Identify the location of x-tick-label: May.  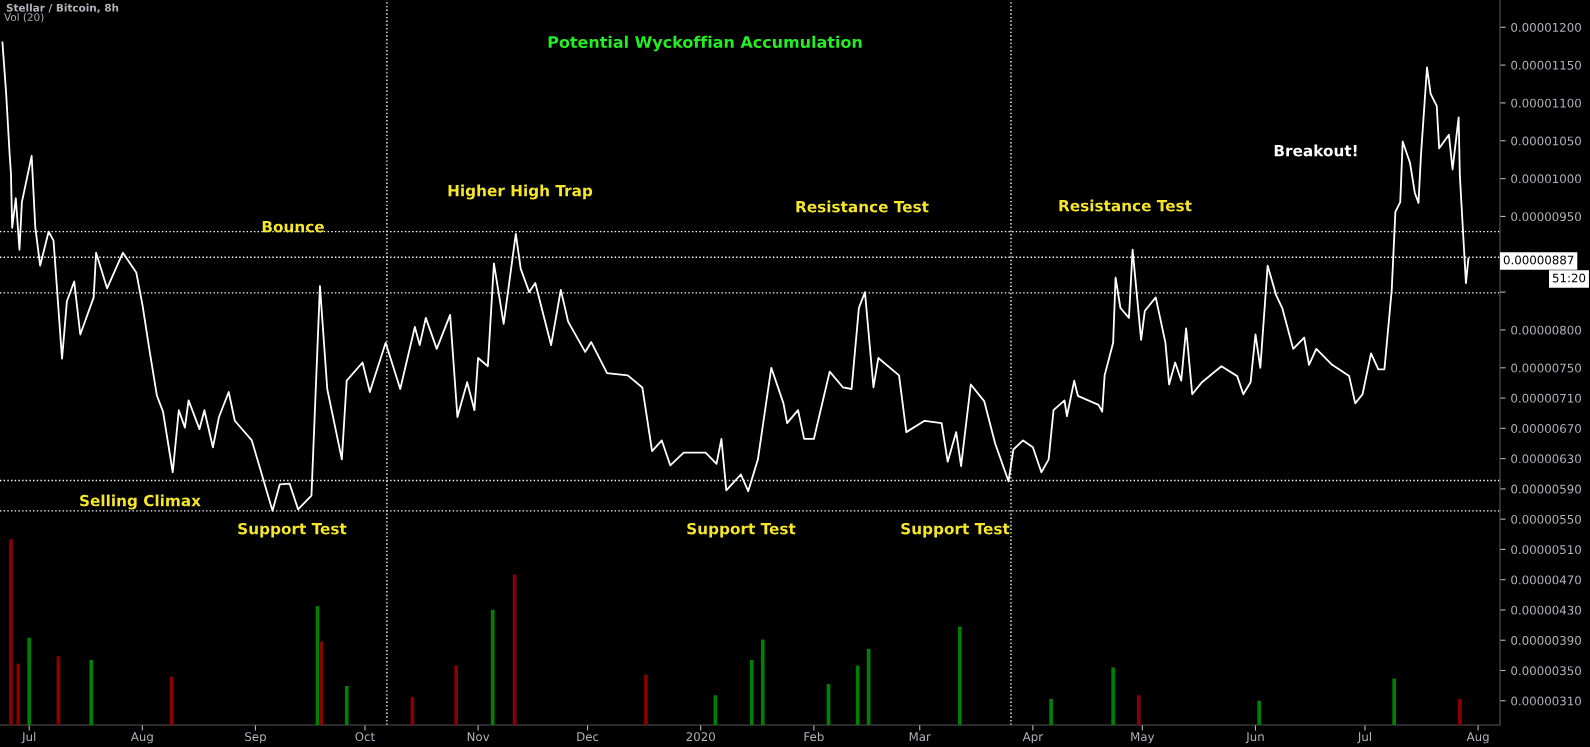
(1143, 738).